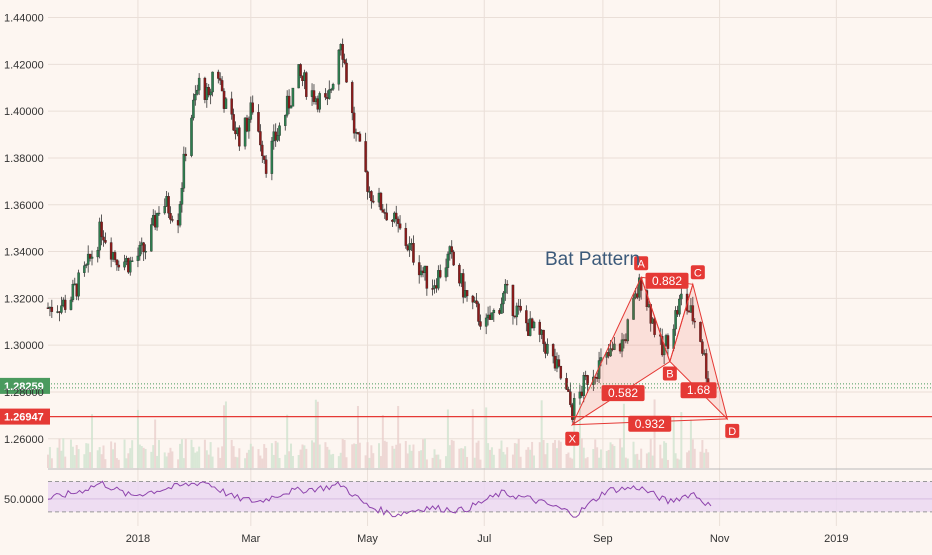  Describe the element at coordinates (667, 281) in the screenshot. I see `bat-ratio-label: 0.882` at that location.